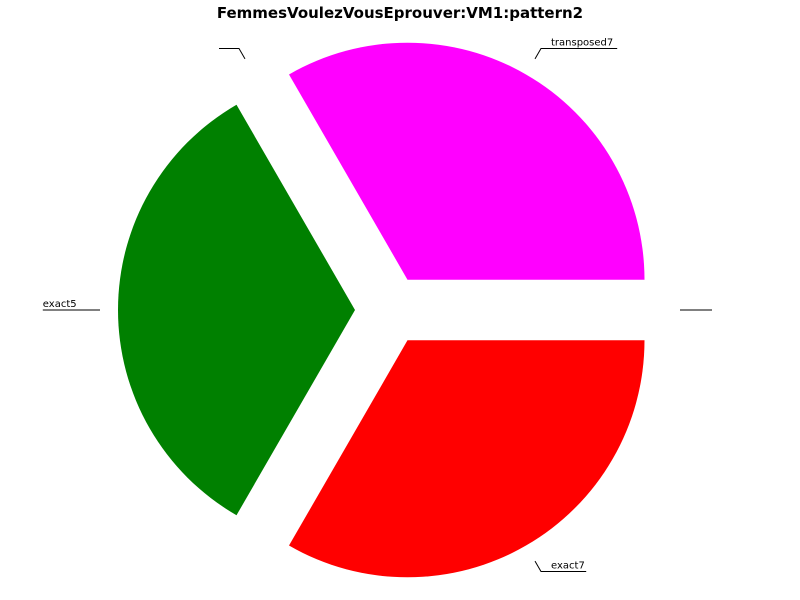 The width and height of the screenshot is (800, 600). What do you see at coordinates (400, 13) in the screenshot?
I see `chart-title: FemmesVoulezVousEprouver:VM1:pattern2` at bounding box center [400, 13].